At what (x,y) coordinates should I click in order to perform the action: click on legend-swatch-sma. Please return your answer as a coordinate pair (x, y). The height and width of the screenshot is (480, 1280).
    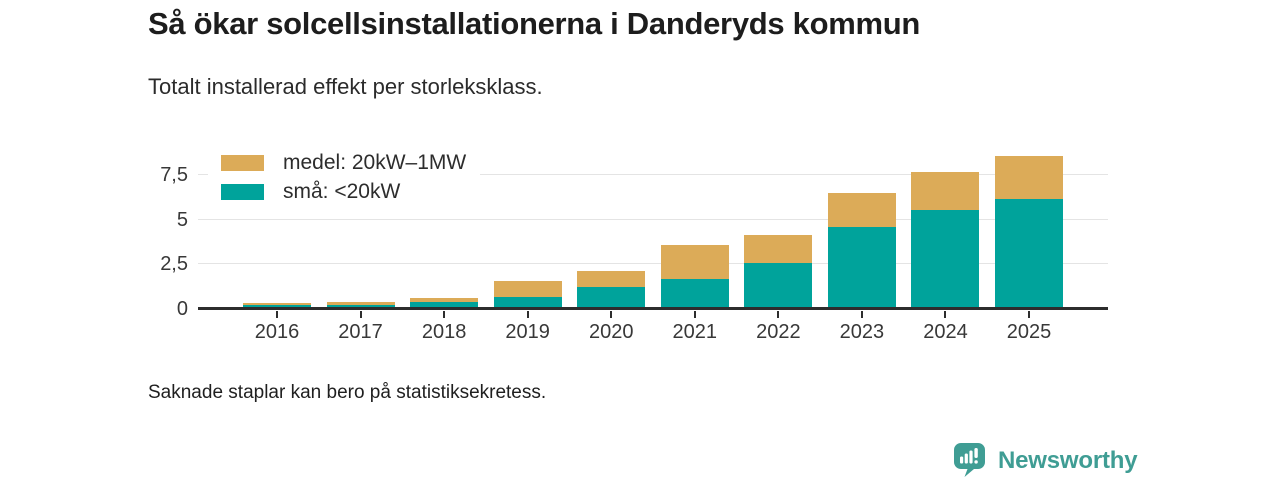
    Looking at the image, I should click on (242, 192).